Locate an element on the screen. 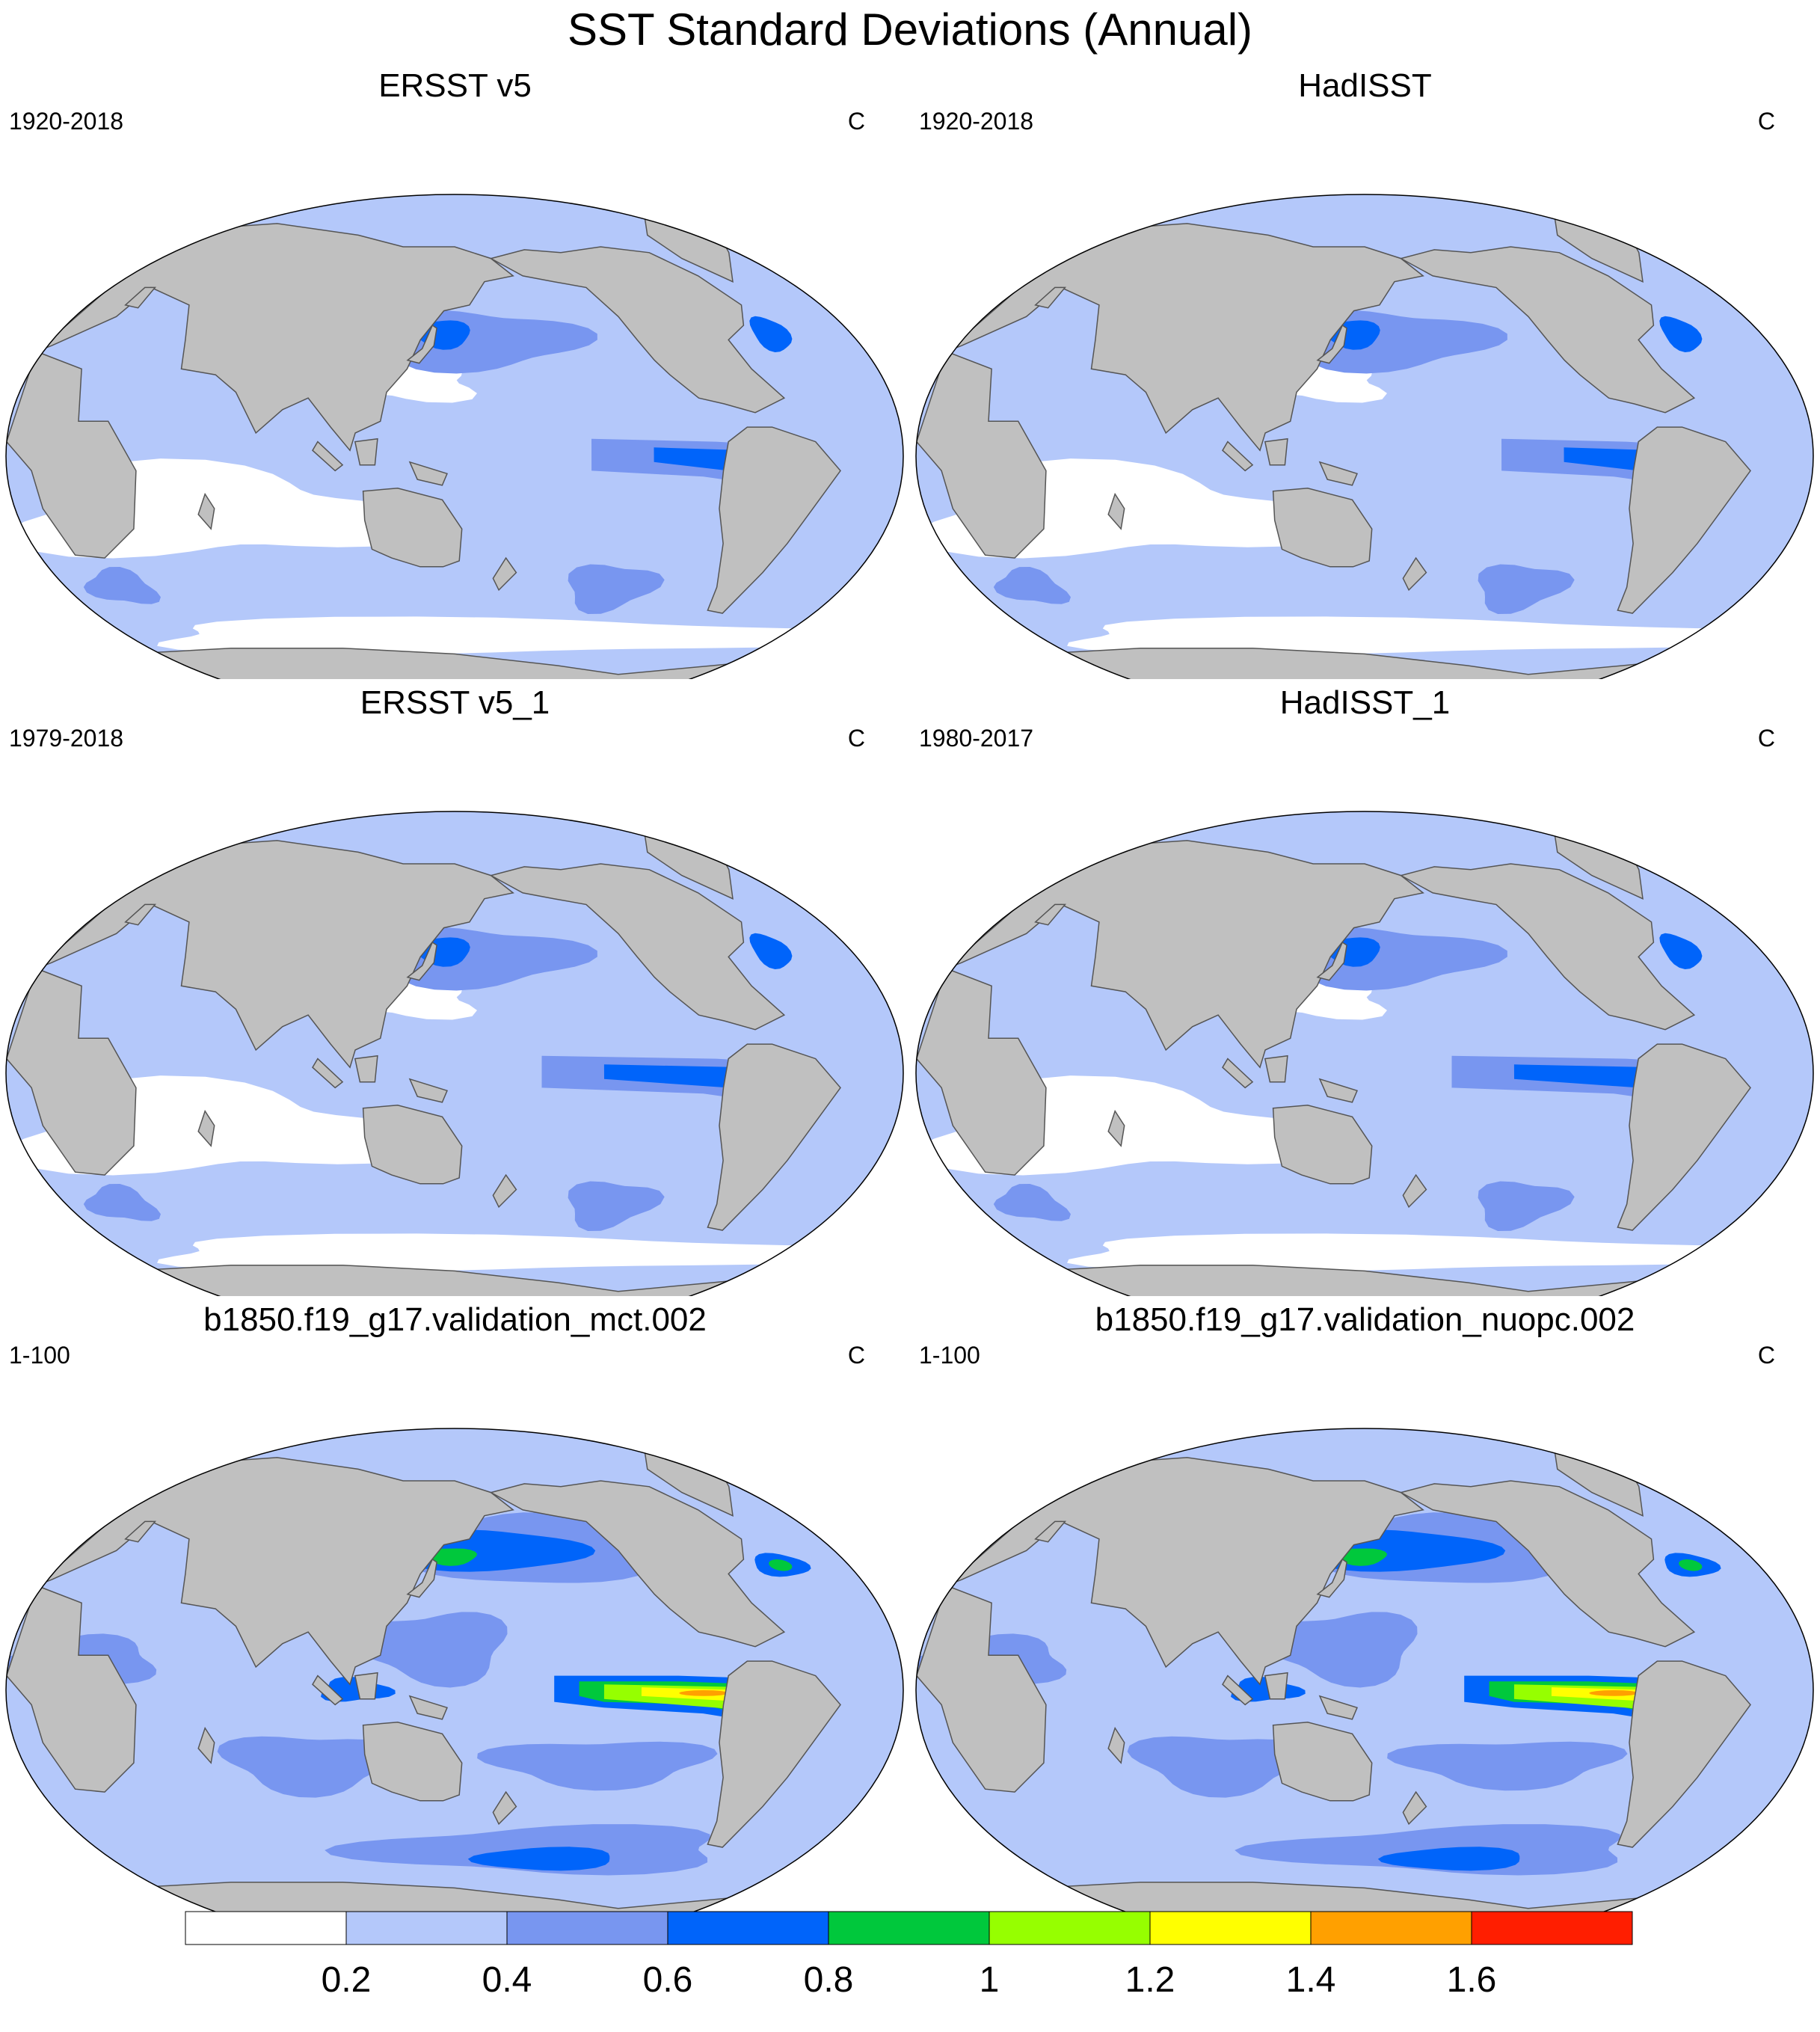 This screenshot has height=2032, width=1820. panel-period: 1980-2017 is located at coordinates (976, 738).